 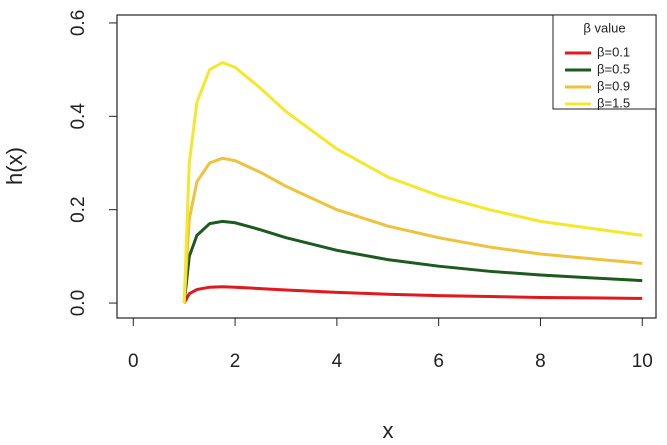 I want to click on x-tick-label: 4, so click(x=337, y=361).